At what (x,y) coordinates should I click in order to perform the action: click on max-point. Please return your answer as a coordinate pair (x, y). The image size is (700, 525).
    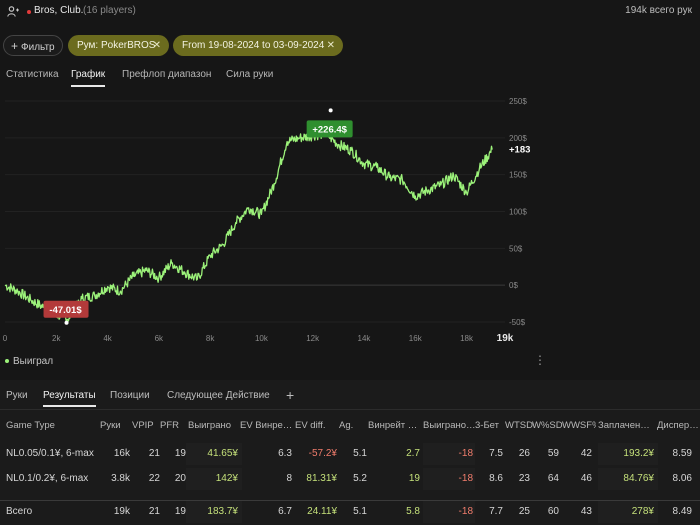
    Looking at the image, I should click on (330, 110).